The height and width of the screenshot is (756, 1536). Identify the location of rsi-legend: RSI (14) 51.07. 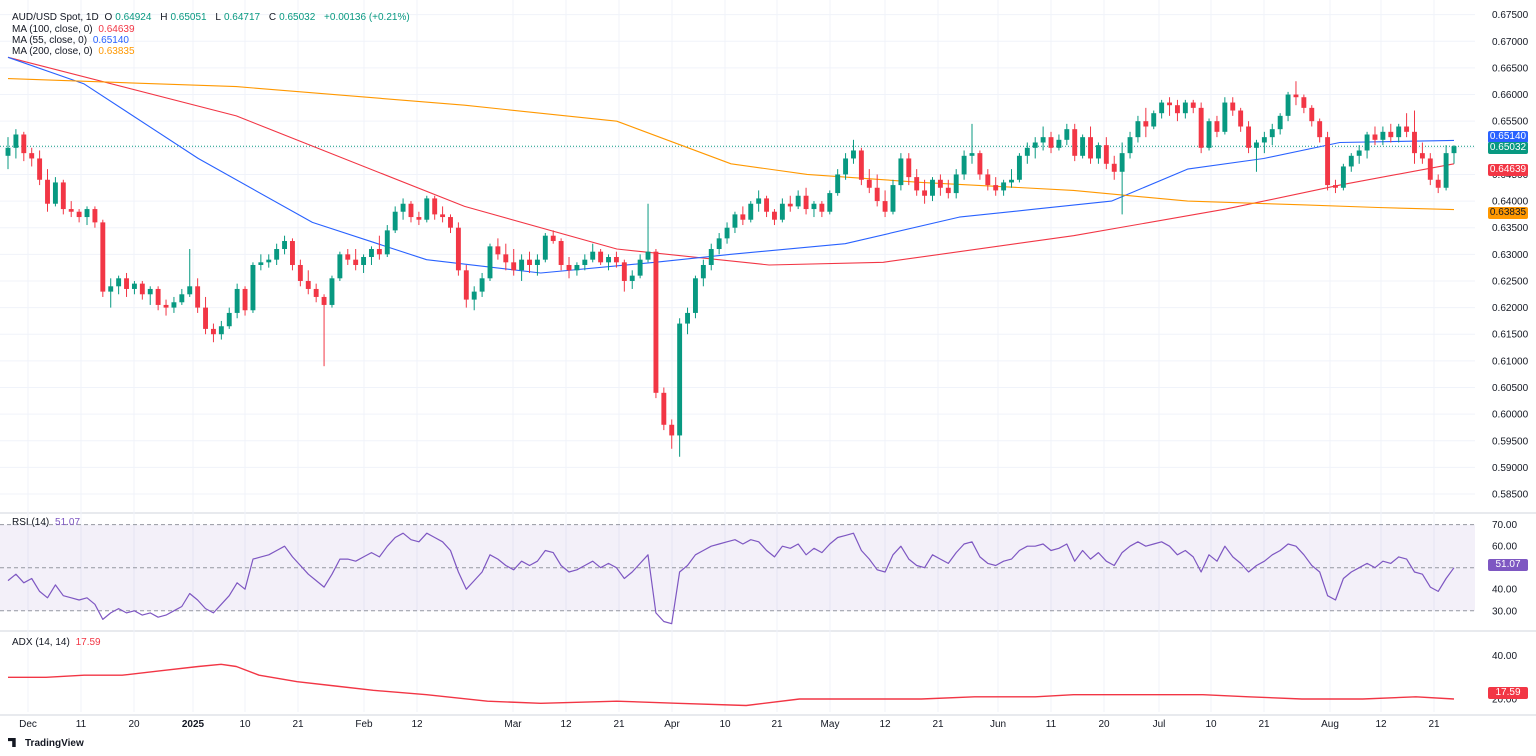
(47, 522).